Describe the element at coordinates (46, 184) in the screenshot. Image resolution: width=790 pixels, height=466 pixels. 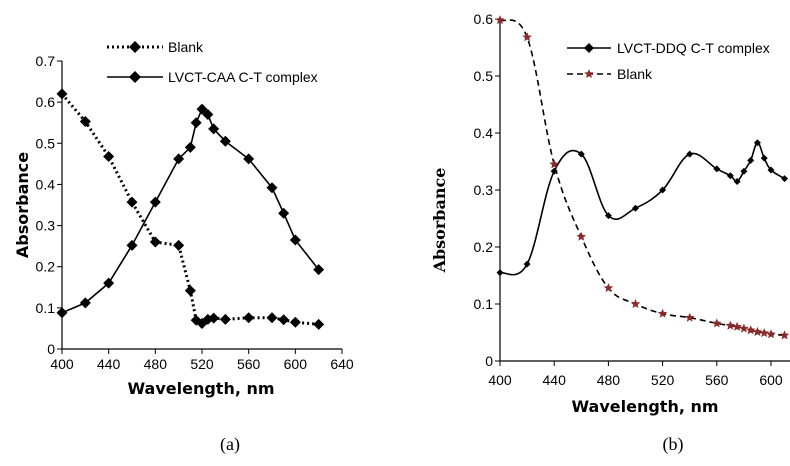
I see `chart-a-y-tick-label: 0.4` at that location.